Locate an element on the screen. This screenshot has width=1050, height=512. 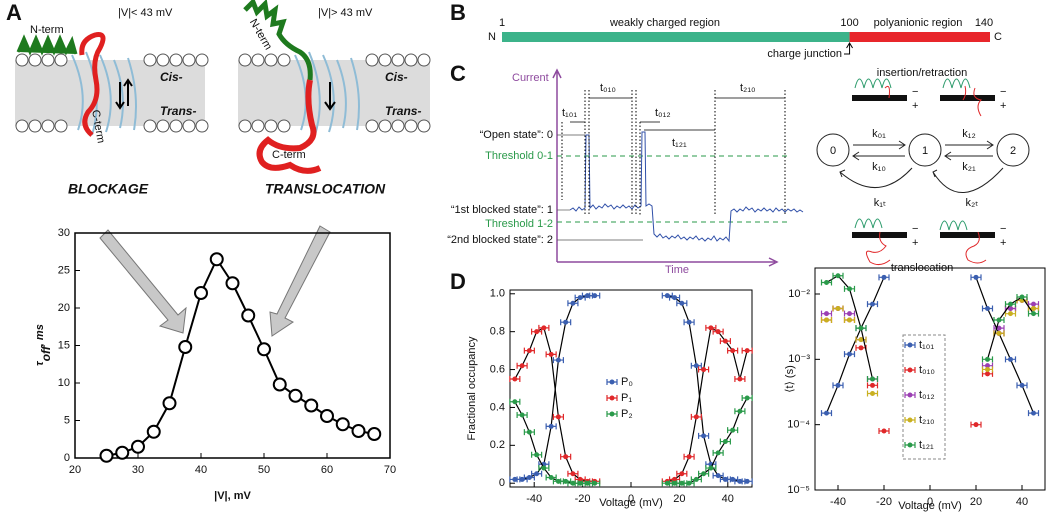
axis-label: Time is located at coordinates (677, 270).